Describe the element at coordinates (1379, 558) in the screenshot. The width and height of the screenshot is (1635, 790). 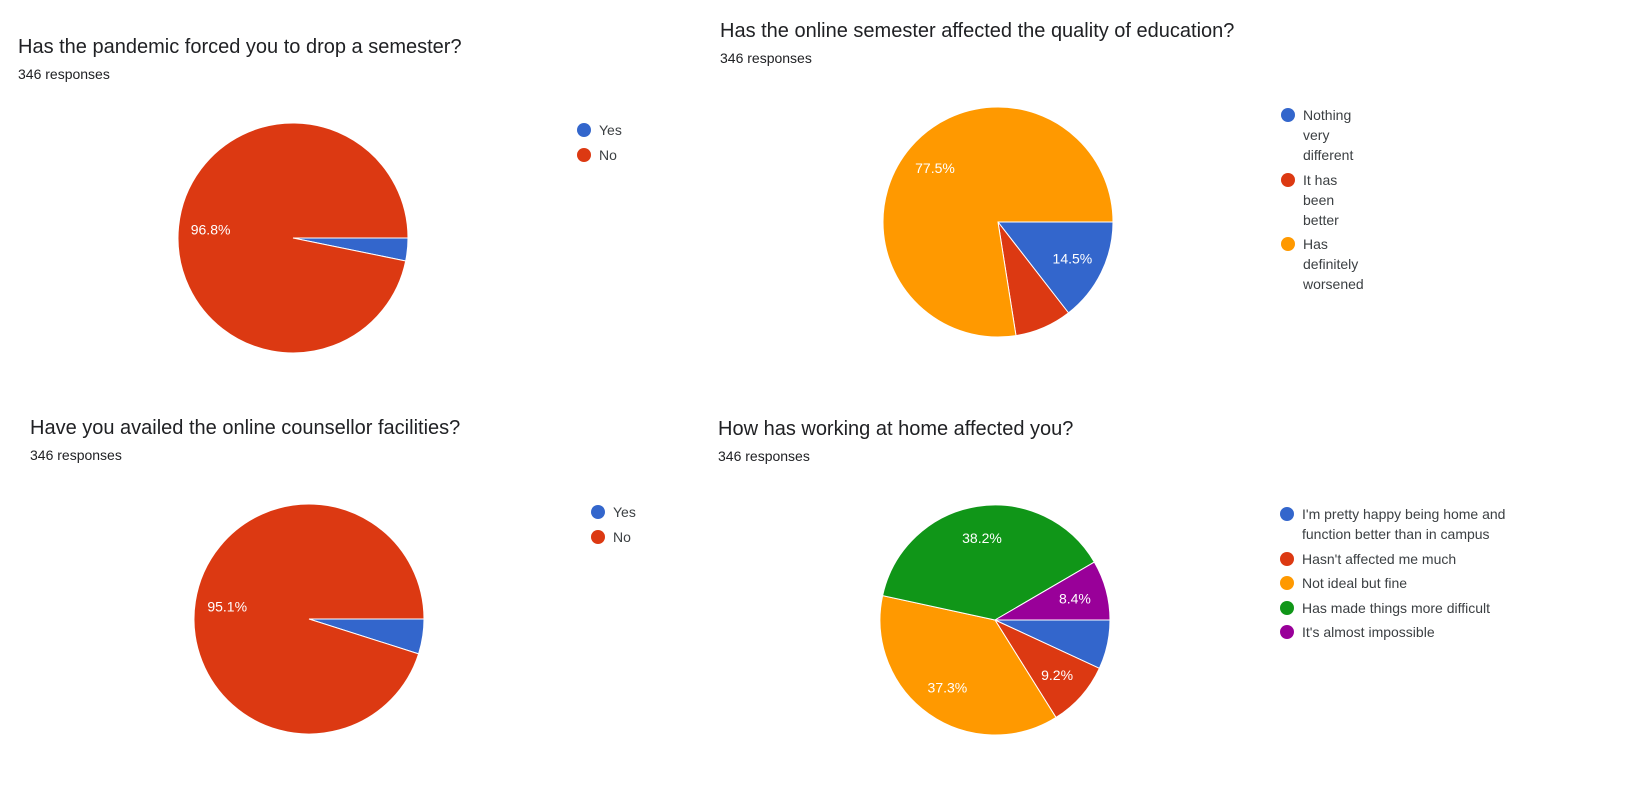
I see `legend-label: Hasn't affected me much` at that location.